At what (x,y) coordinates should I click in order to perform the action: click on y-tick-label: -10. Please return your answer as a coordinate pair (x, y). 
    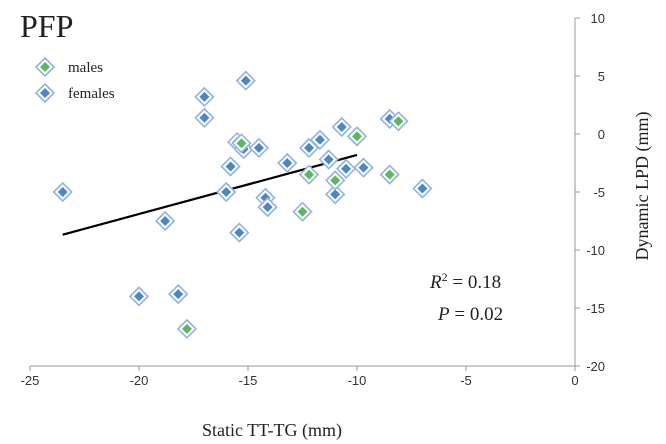
    Looking at the image, I should click on (595, 250).